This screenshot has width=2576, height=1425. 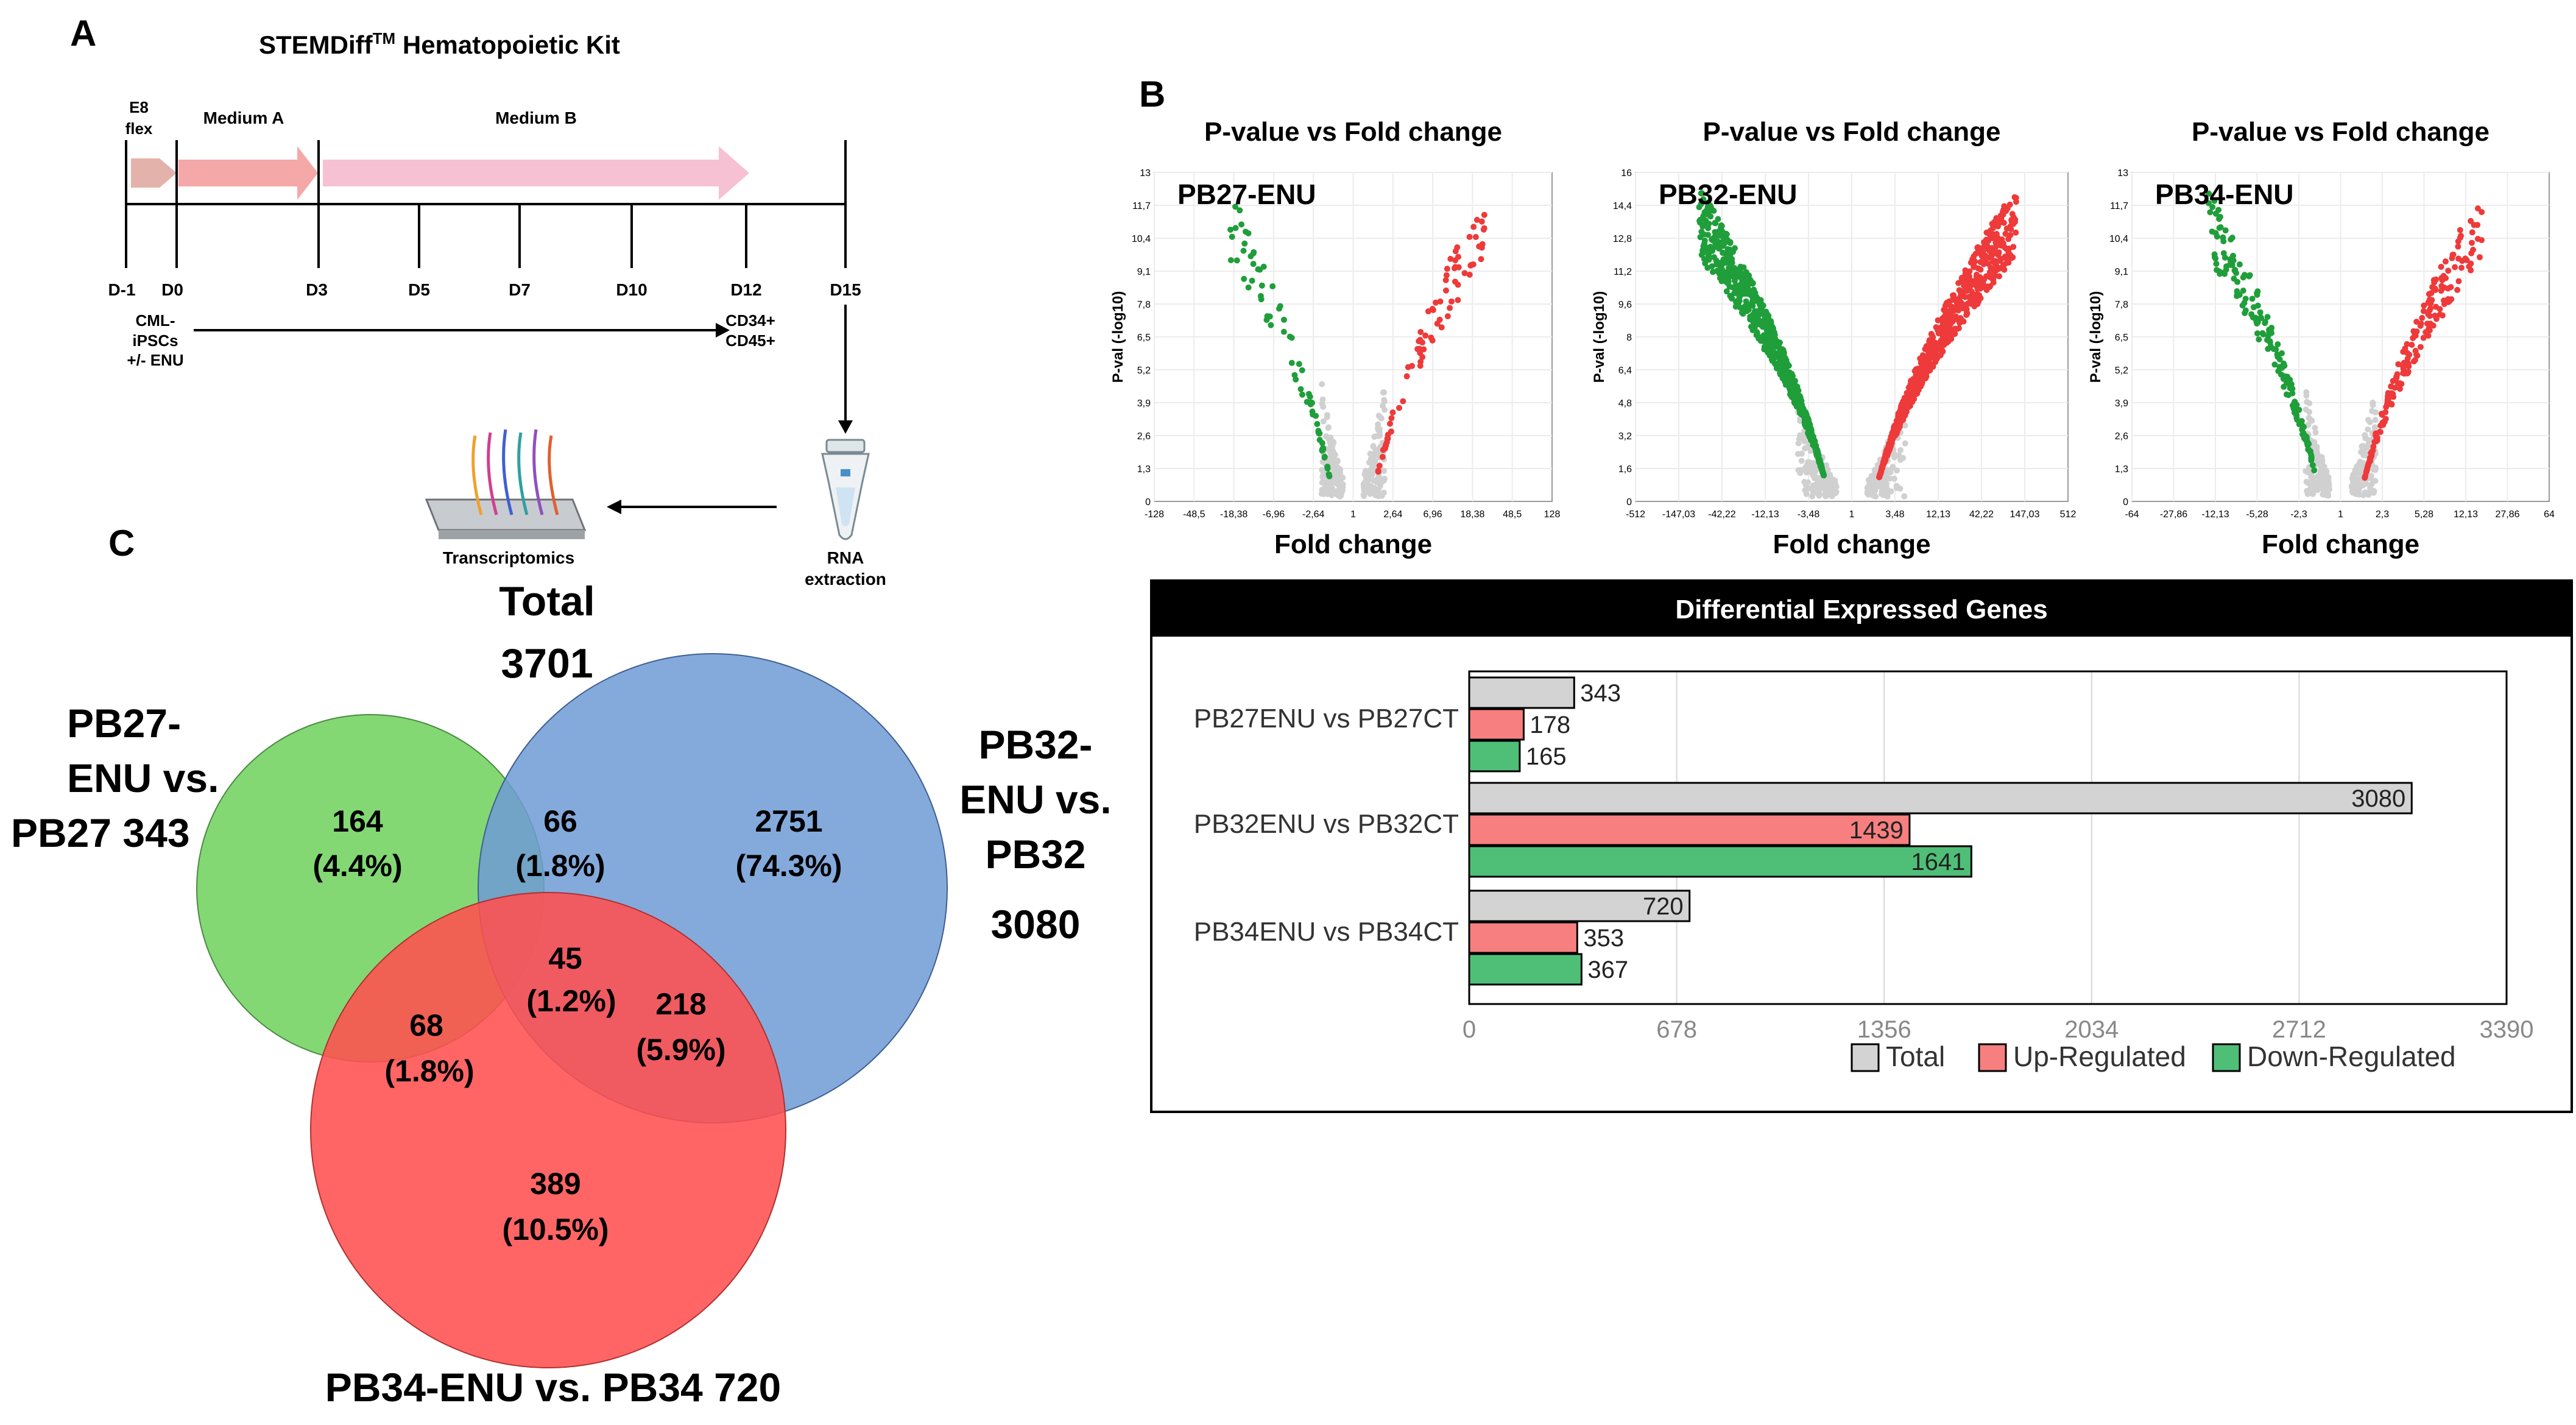 What do you see at coordinates (2121, 371) in the screenshot?
I see `volcano-y-tick: 5,2` at bounding box center [2121, 371].